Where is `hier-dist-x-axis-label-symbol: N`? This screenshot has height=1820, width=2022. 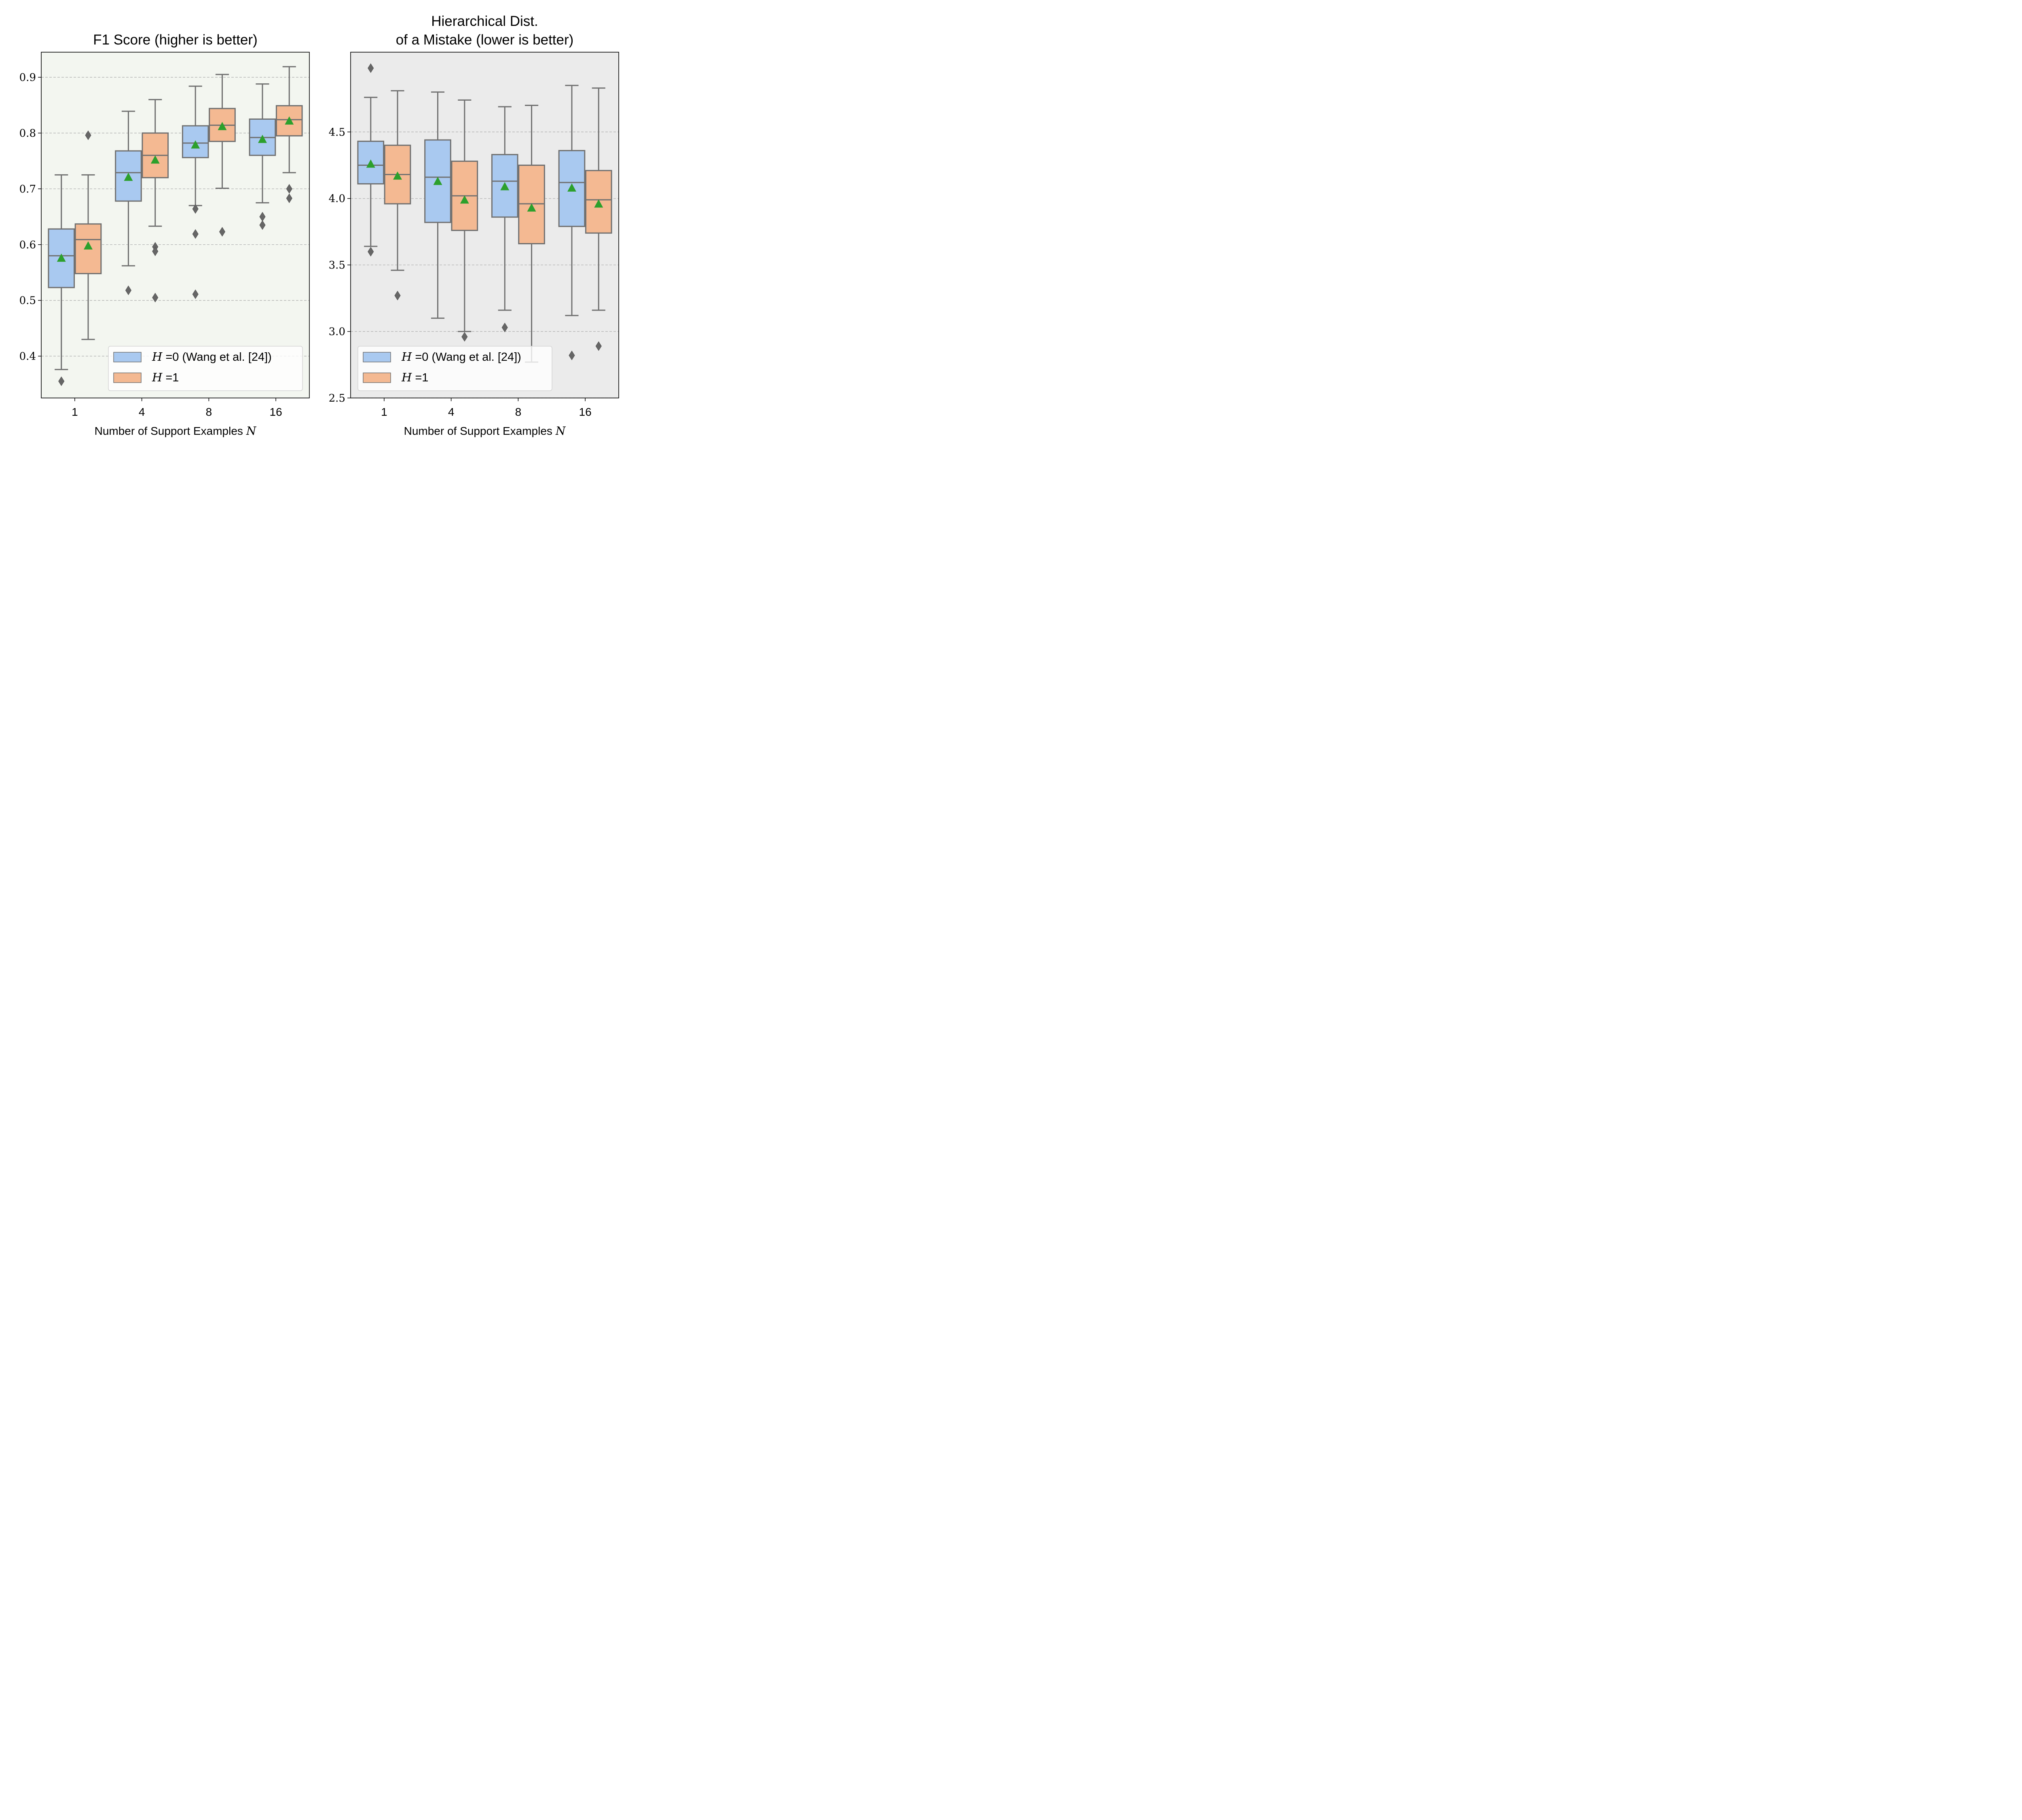
hier-dist-x-axis-label-symbol: N is located at coordinates (560, 431).